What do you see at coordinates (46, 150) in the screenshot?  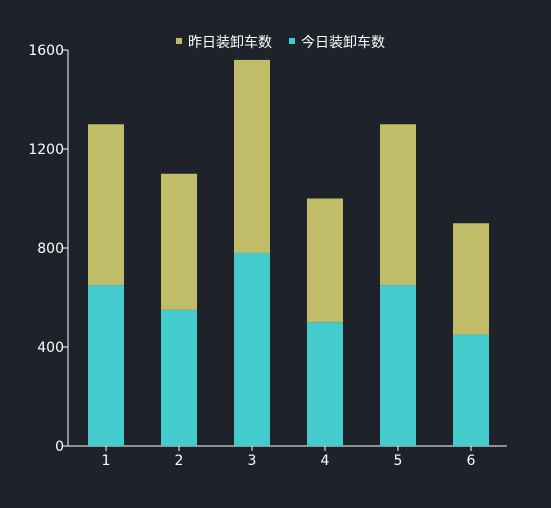 I see `y-tick-label: 1200` at bounding box center [46, 150].